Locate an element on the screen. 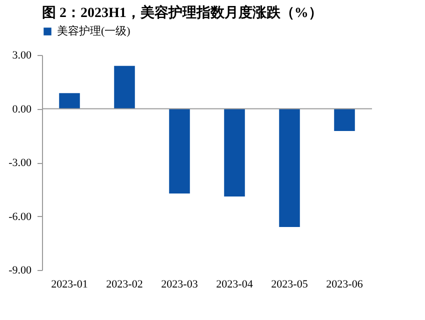 The image size is (425, 320). chart-title: 图 2：2023H1，美容护理指数月度涨跌（%） is located at coordinates (182, 12).